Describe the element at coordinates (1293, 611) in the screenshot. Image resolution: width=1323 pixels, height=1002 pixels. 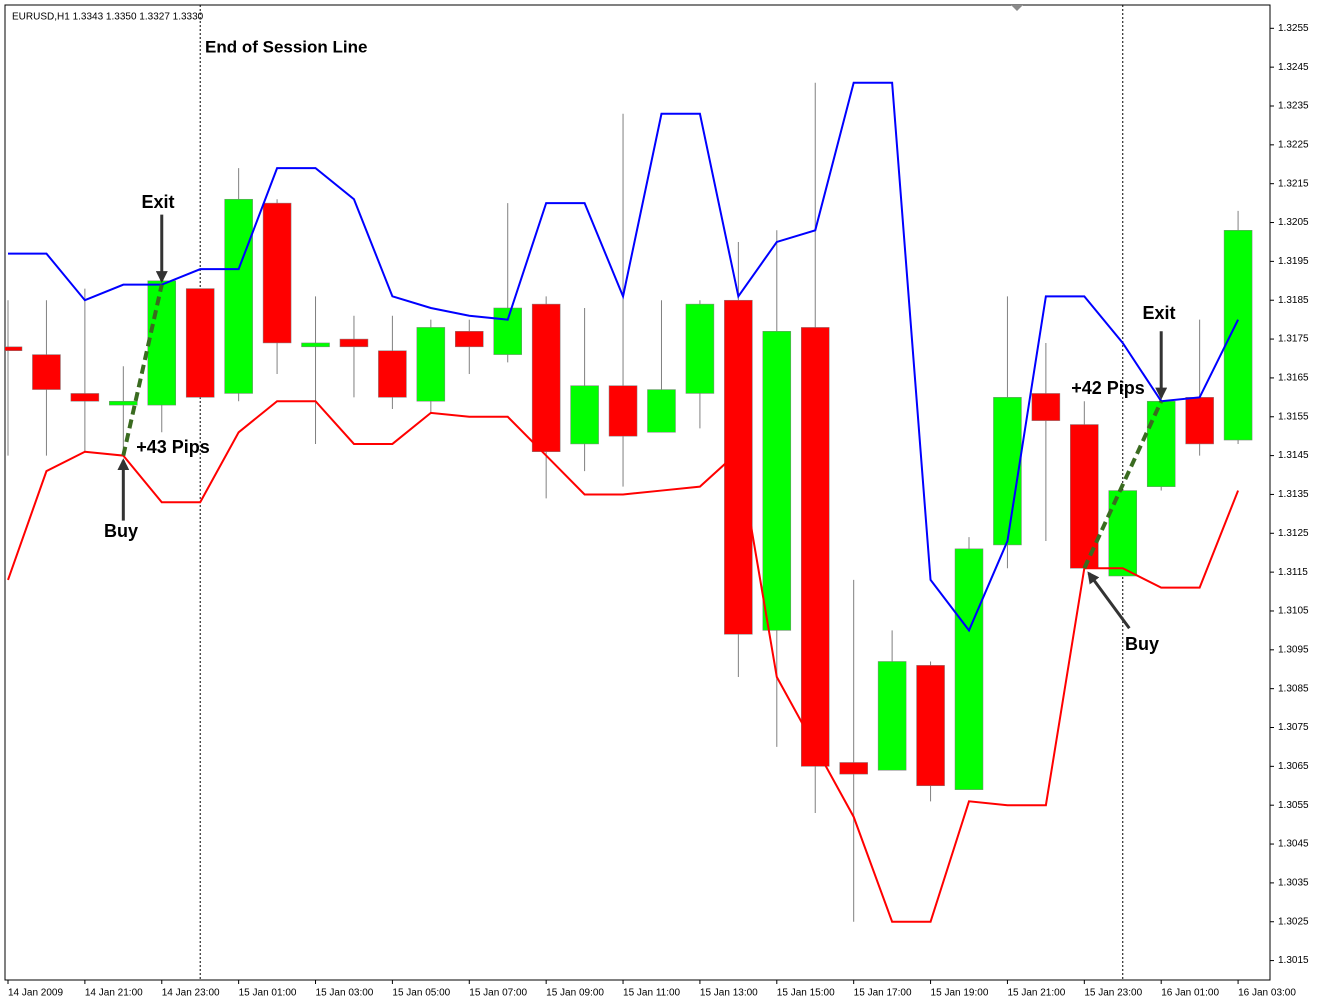
I see `y-tick-label: 1.3105` at that location.